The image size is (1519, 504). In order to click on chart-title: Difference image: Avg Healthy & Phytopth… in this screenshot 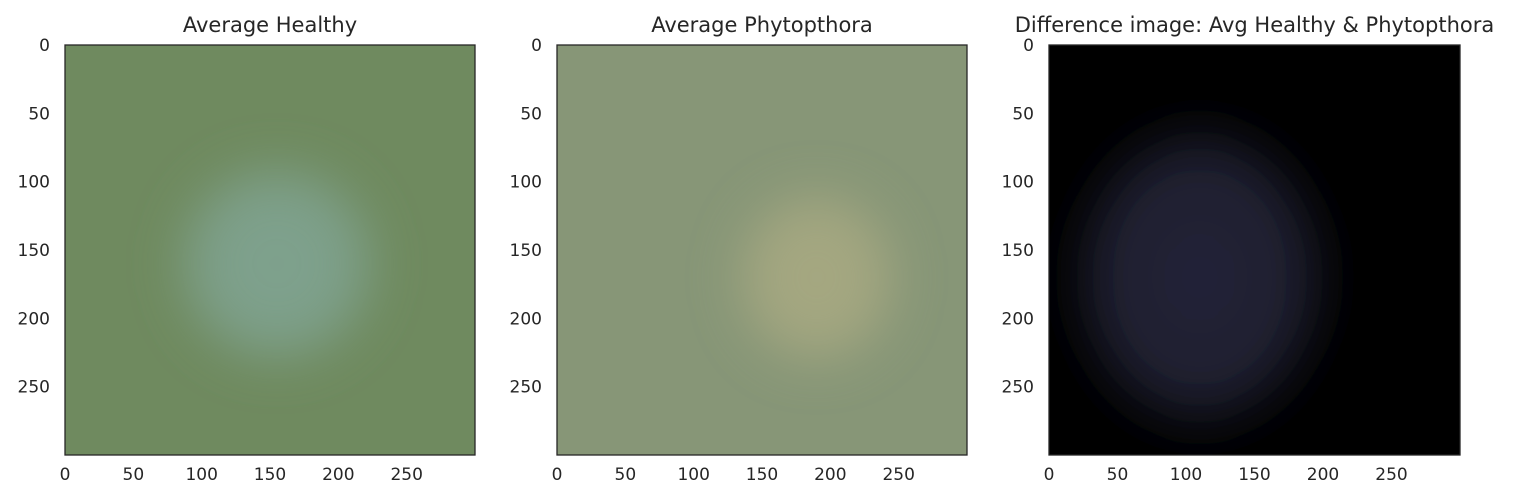, I will do `click(1254, 25)`.